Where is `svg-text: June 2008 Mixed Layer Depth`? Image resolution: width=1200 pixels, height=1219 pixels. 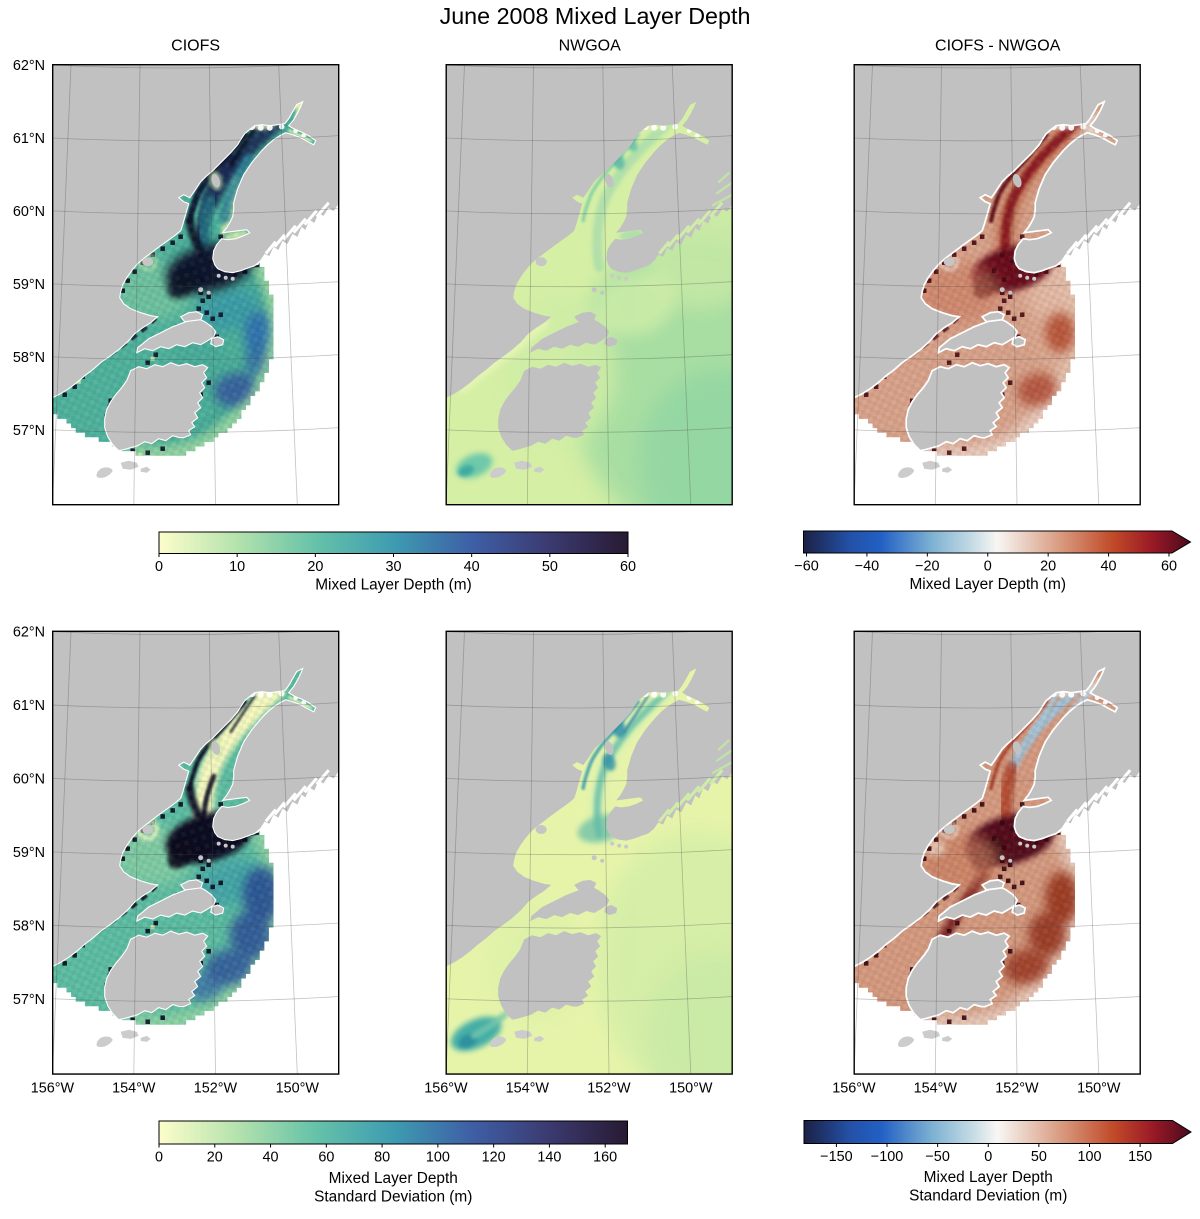
svg-text: June 2008 Mixed Layer Depth is located at coordinates (595, 16).